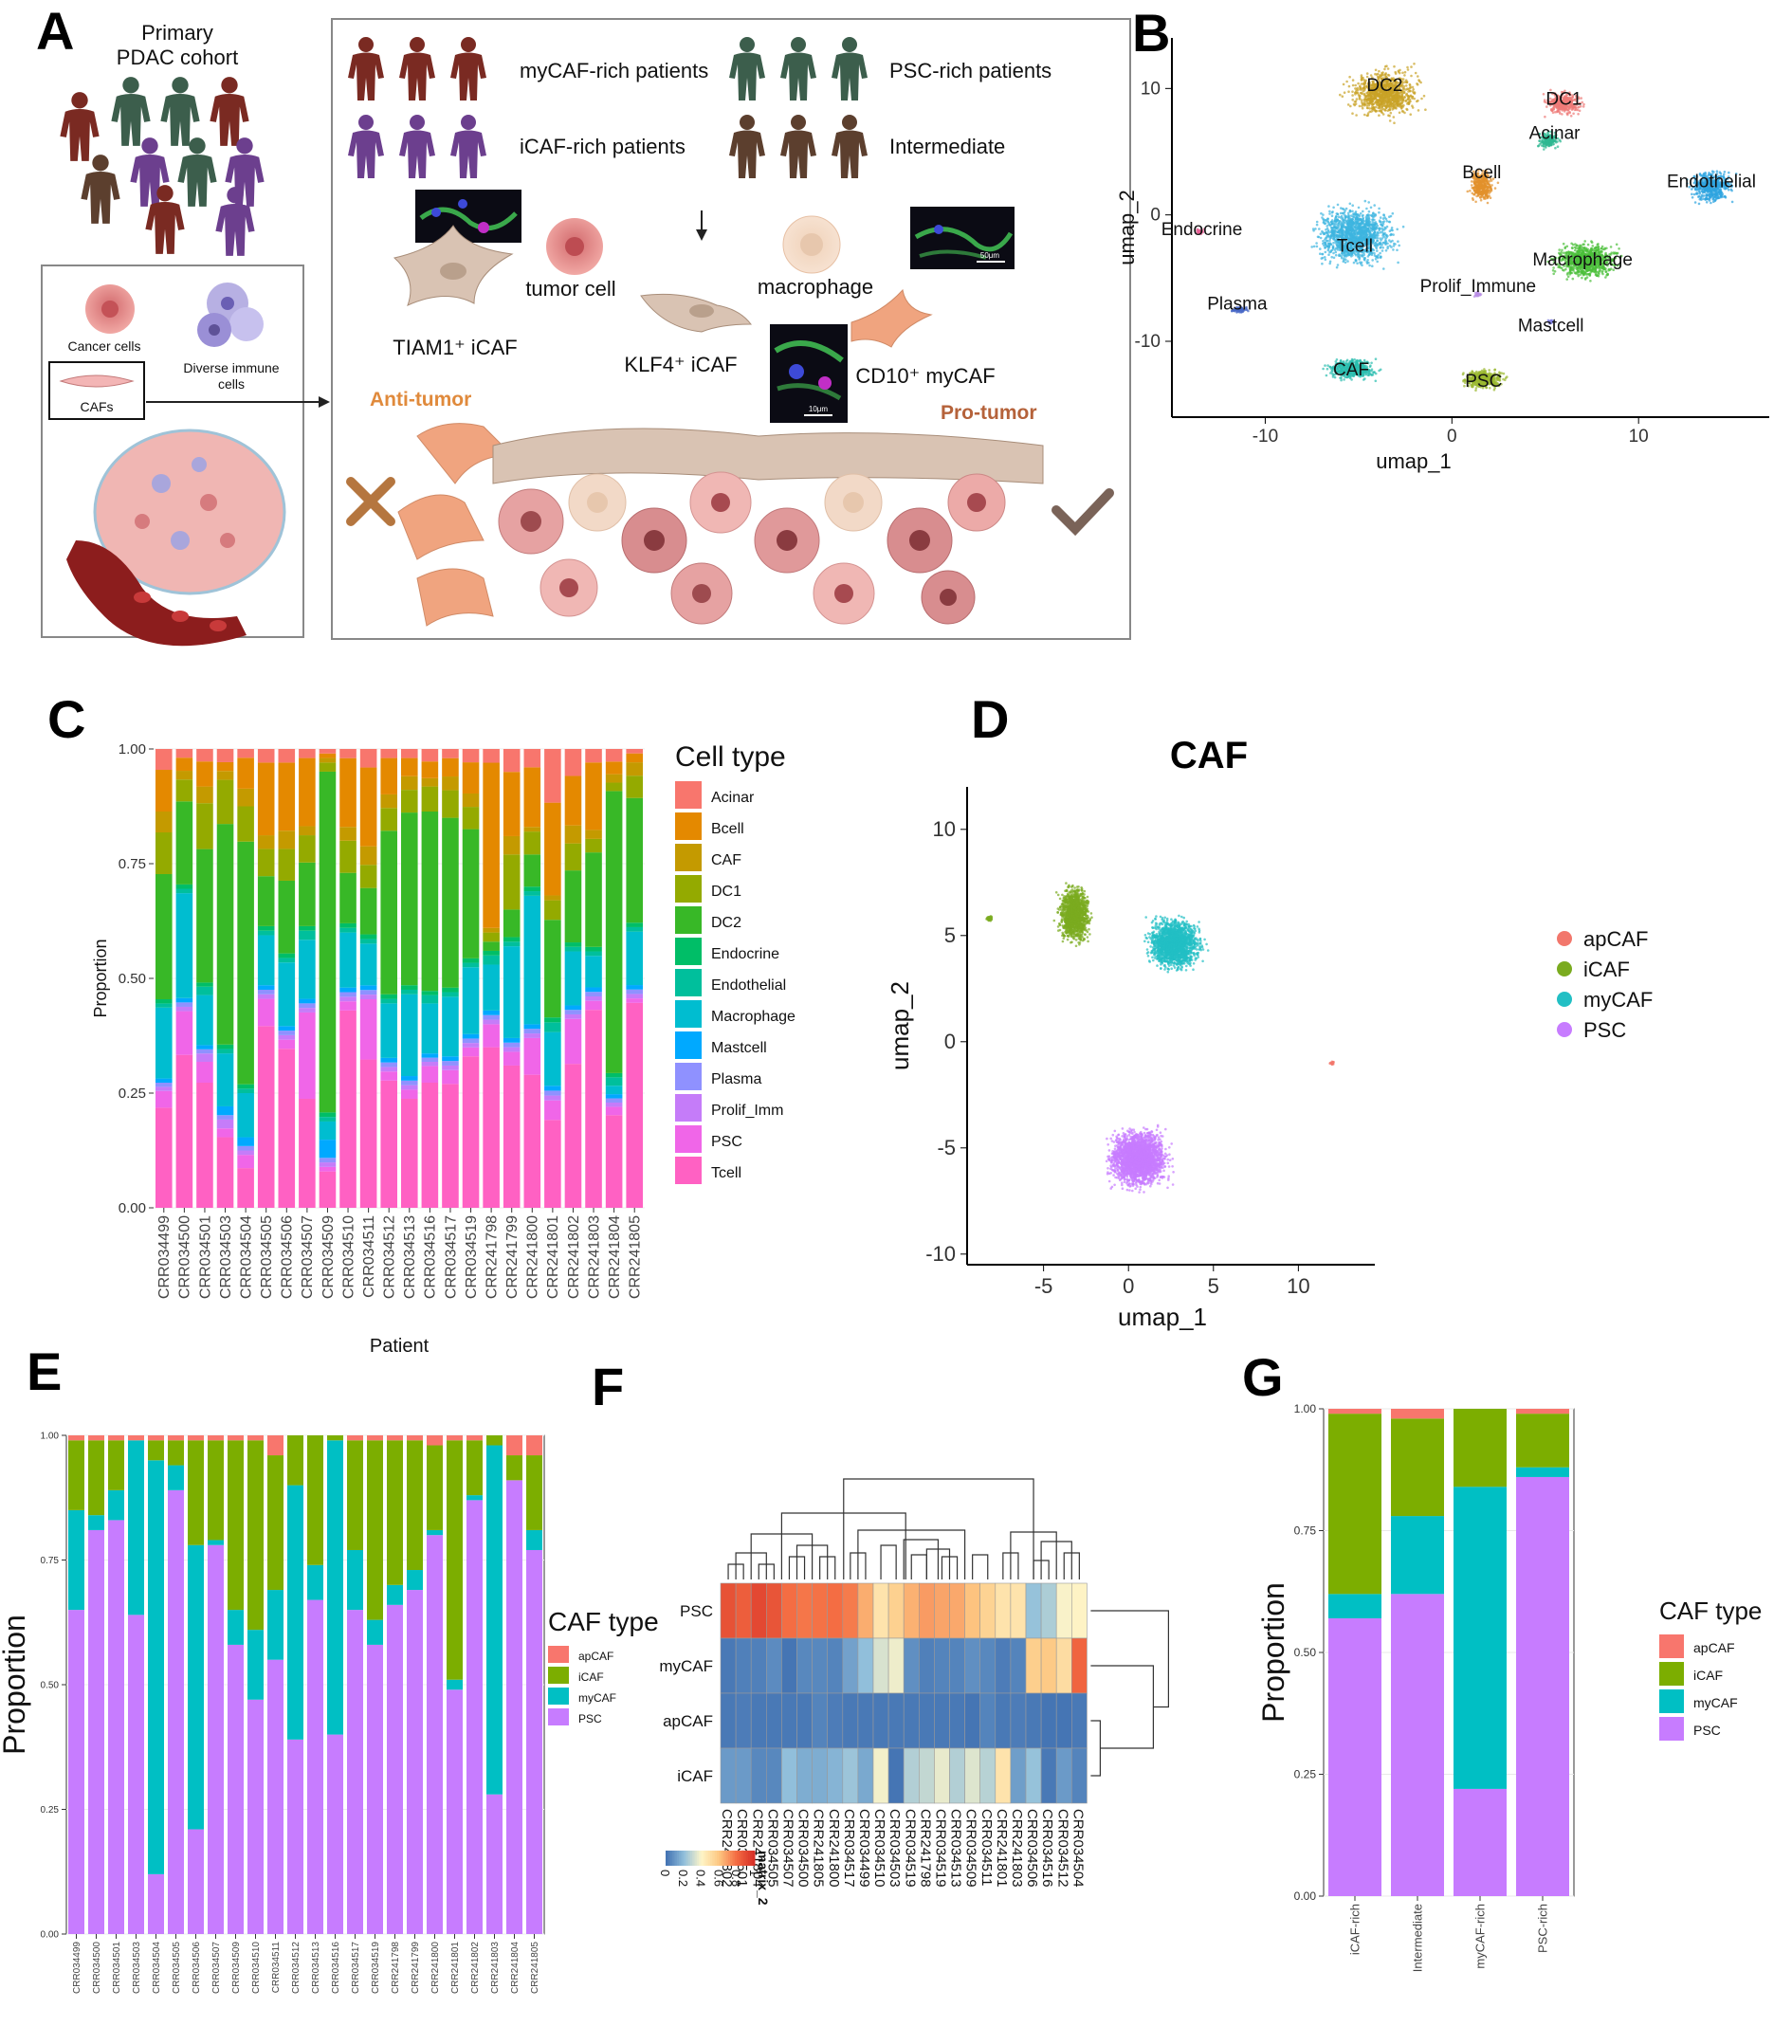  What do you see at coordinates (370, 501) in the screenshot?
I see `cross-icon` at bounding box center [370, 501].